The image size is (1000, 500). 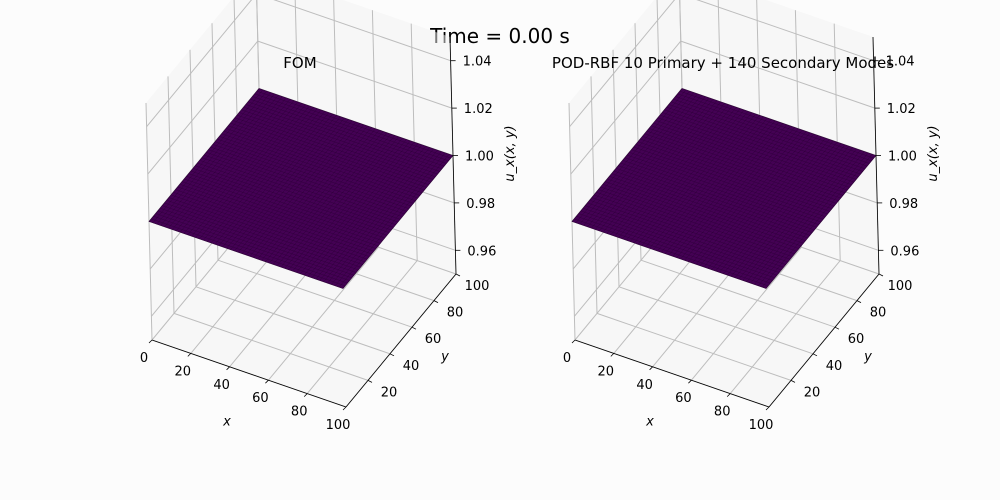 I want to click on y-tick-label: 20, so click(x=389, y=392).